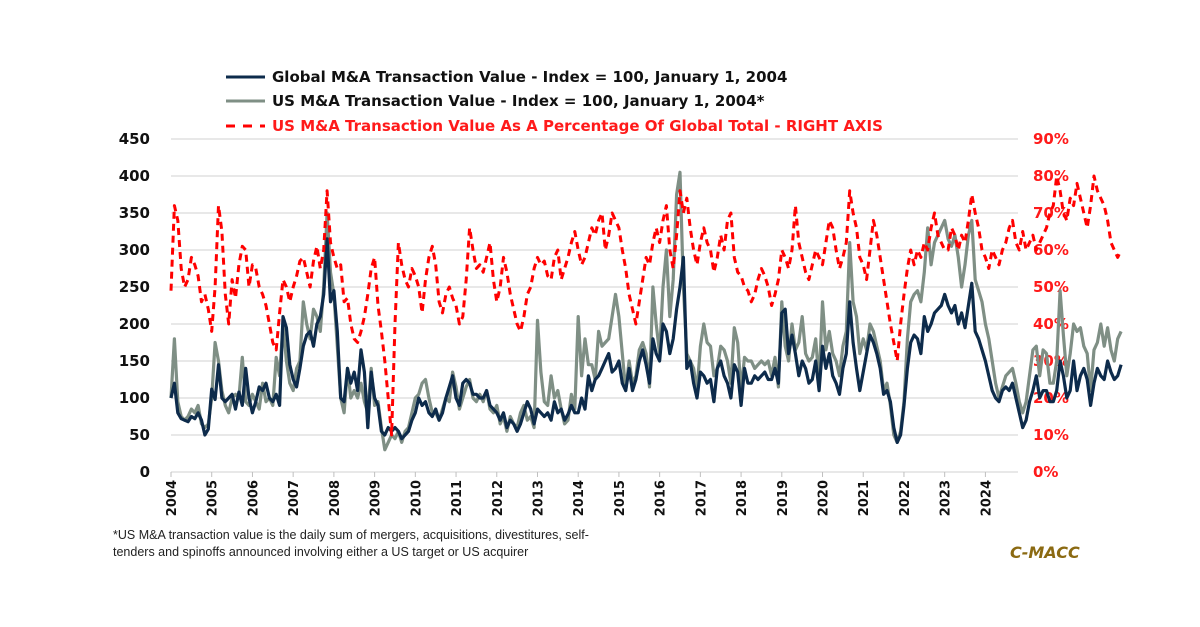 Image resolution: width=1200 pixels, height=627 pixels. I want to click on right-axis-tick-label: 70%, so click(1051, 213).